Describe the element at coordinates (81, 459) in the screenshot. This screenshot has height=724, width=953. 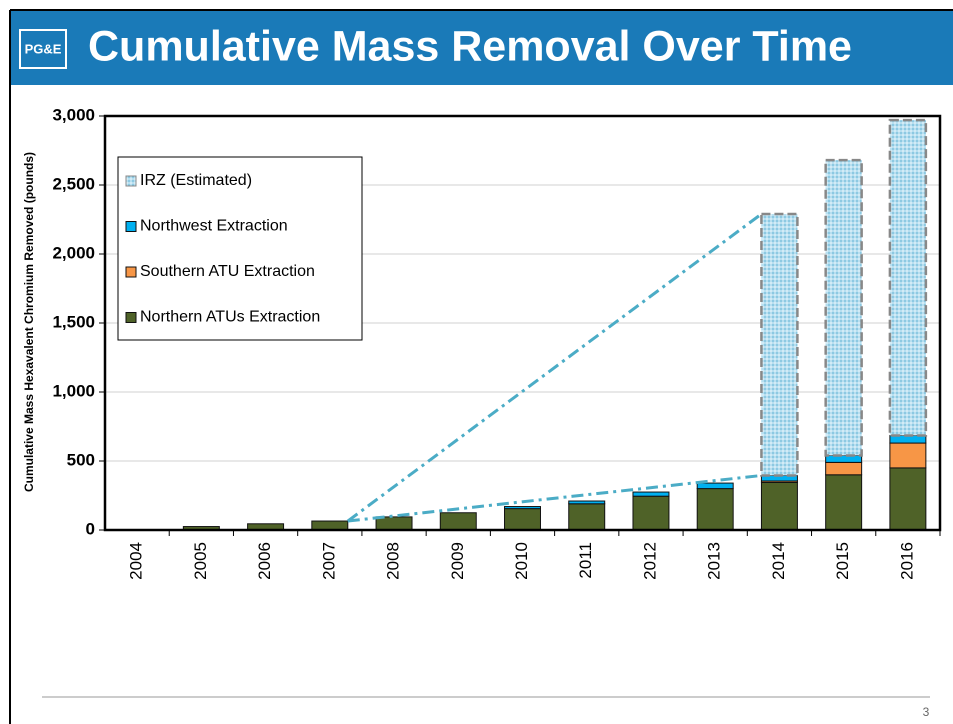
I see `y-tick-label: 500` at that location.